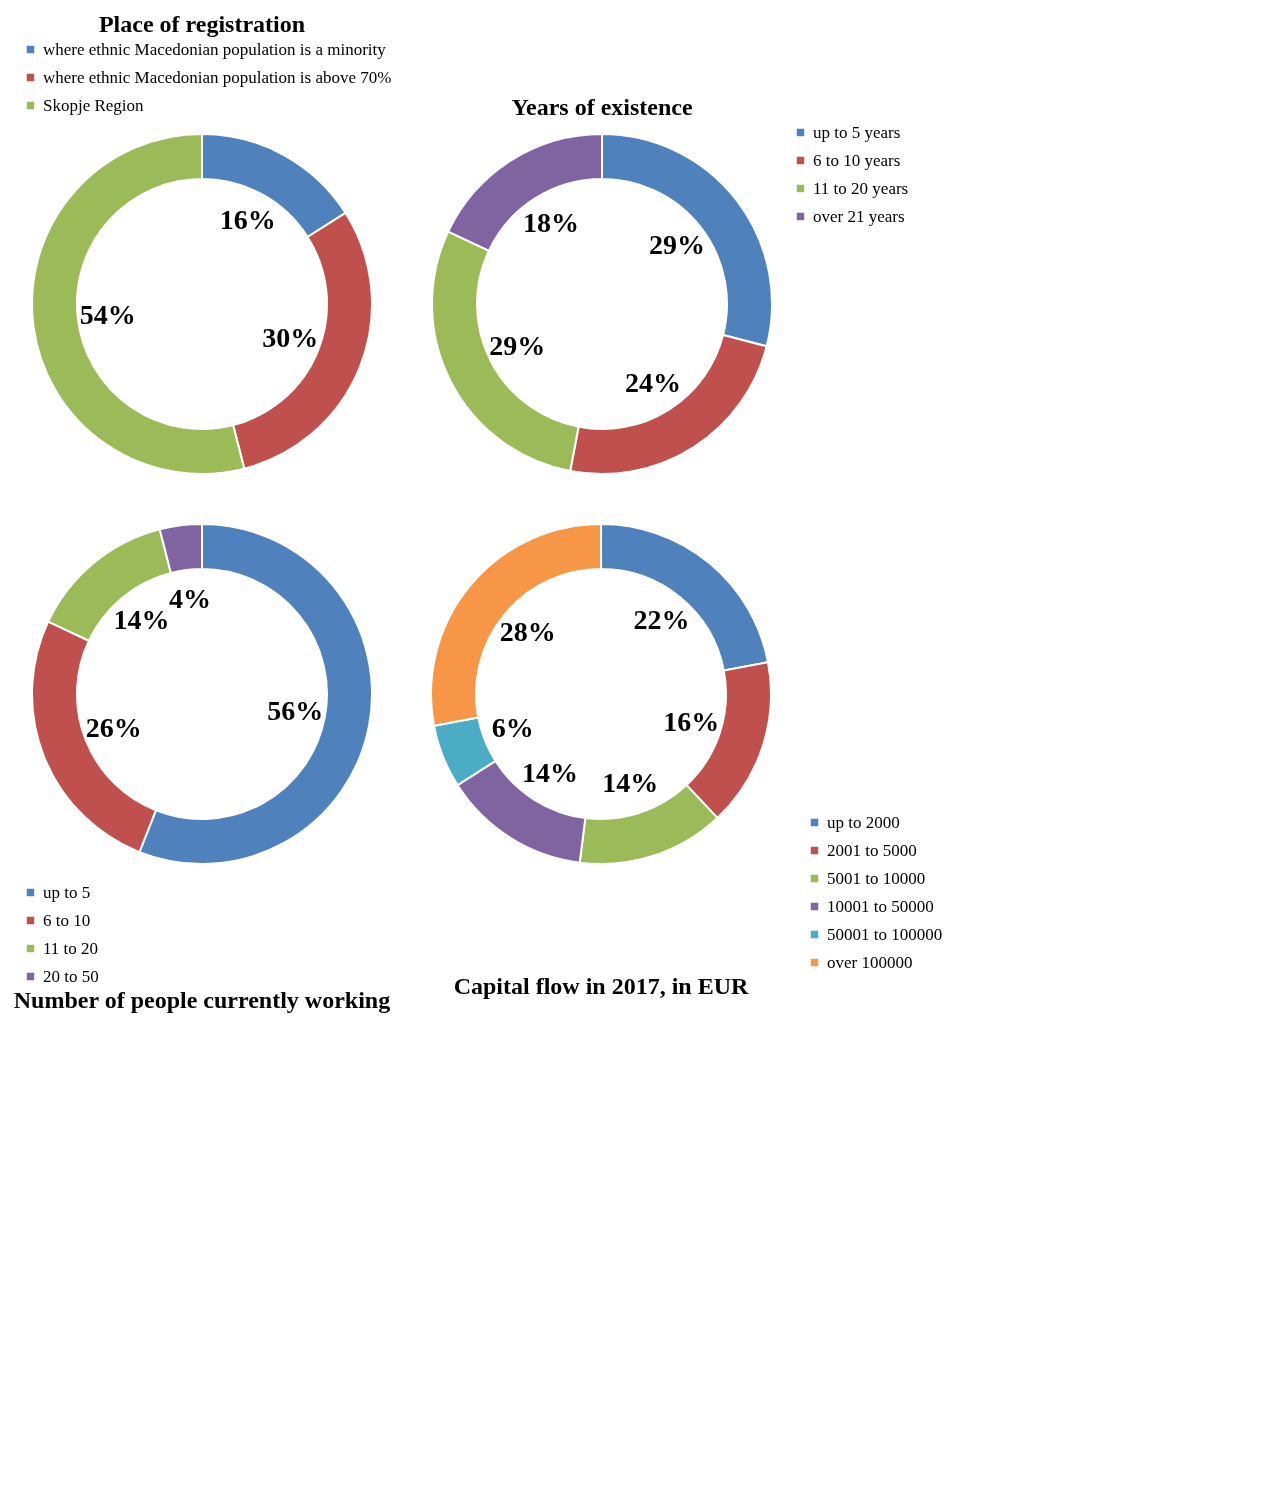 Image resolution: width=1262 pixels, height=1490 pixels. I want to click on legend-label: 50001 to 100000, so click(885, 934).